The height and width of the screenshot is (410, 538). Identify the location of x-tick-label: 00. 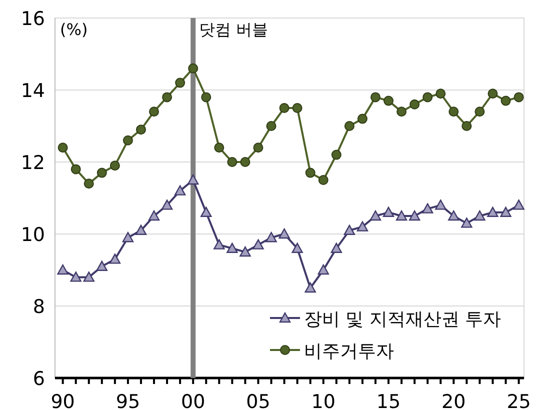
(193, 400).